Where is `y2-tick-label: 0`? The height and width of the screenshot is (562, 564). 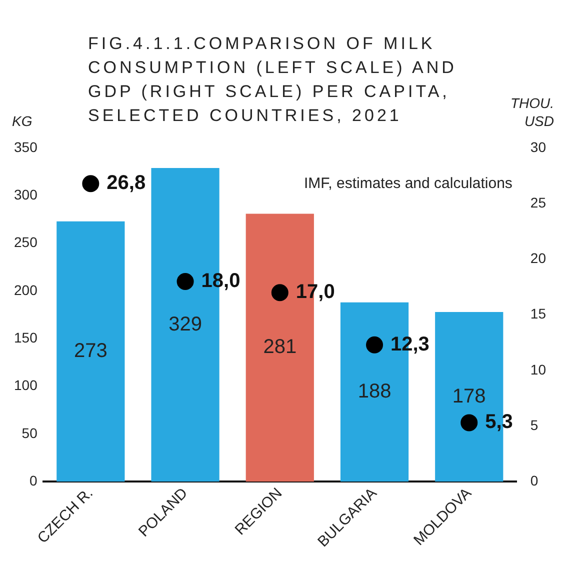
y2-tick-label: 0 is located at coordinates (534, 480).